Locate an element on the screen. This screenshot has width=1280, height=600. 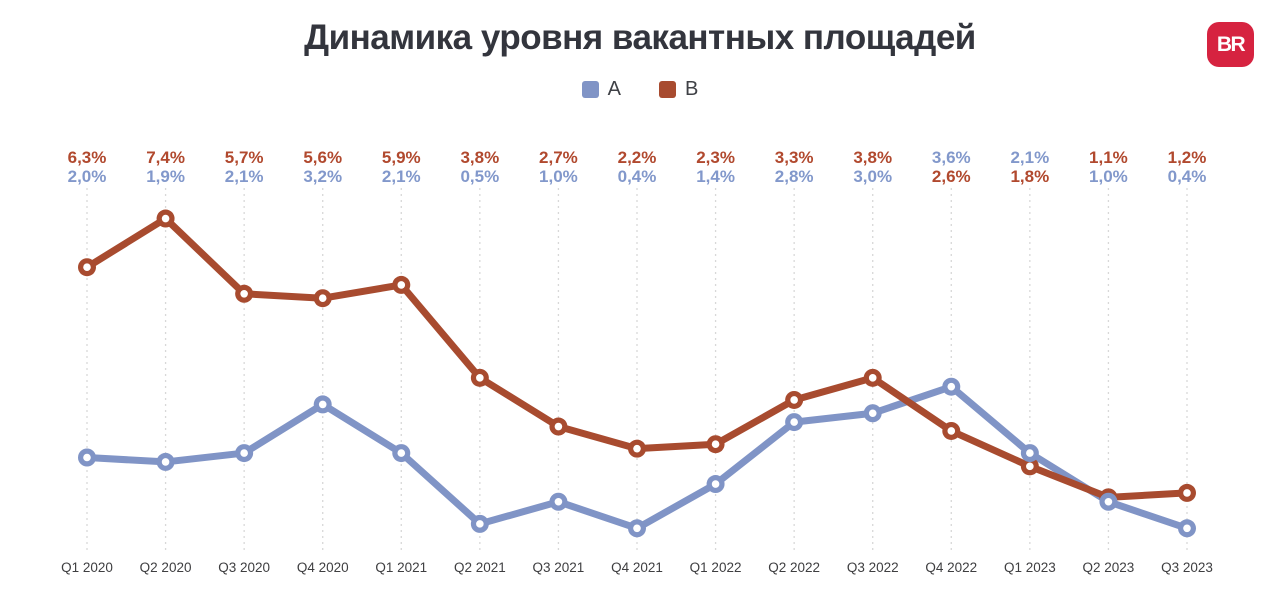
marker-center-B-Q2-2020 is located at coordinates (165, 218).